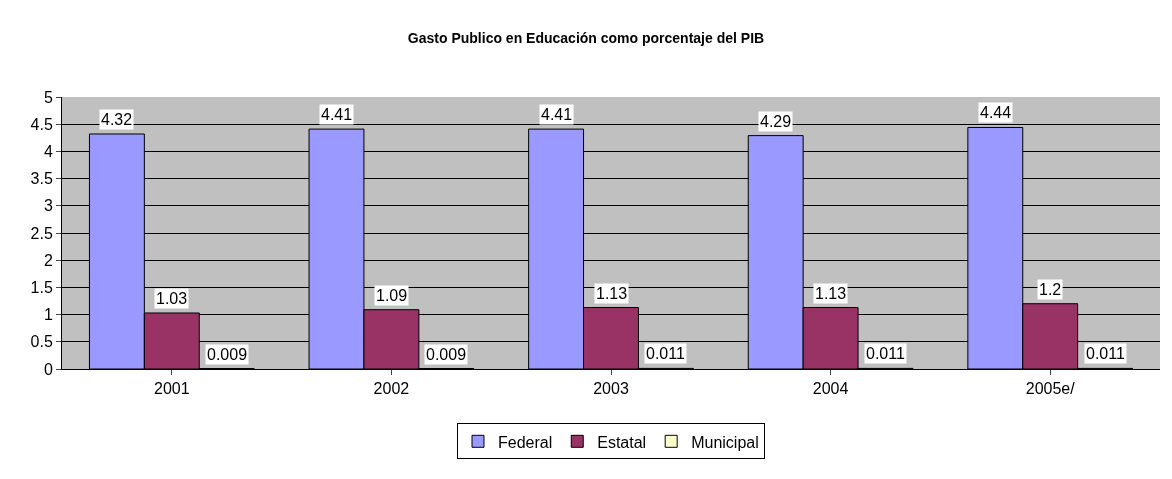  I want to click on chart-title: Gasto Publico en Educación como porcentaje del PIB, so click(586, 38).